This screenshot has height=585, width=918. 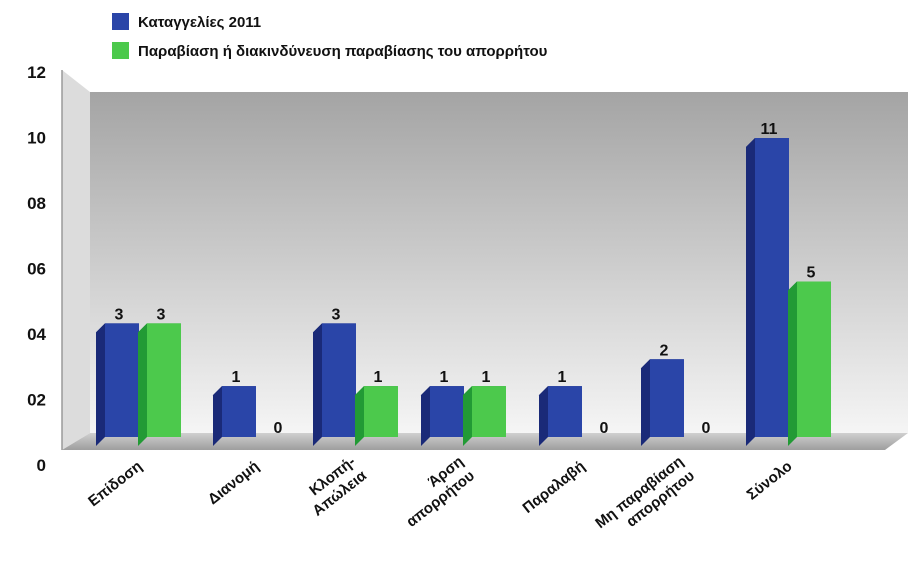 I want to click on value-label: 5, so click(x=811, y=273).